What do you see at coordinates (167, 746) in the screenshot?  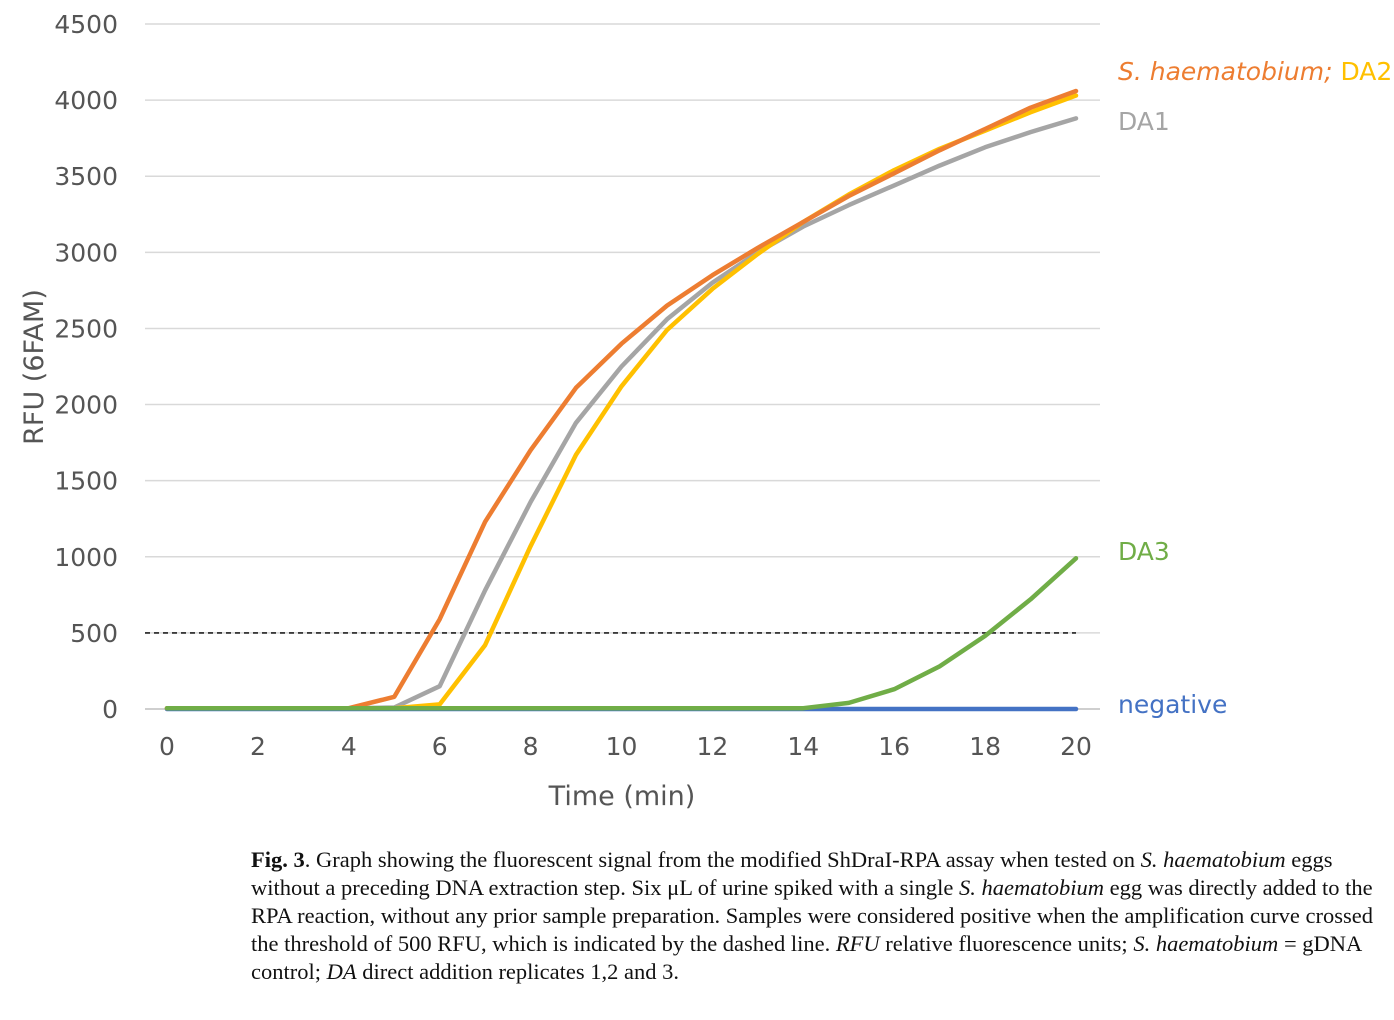 I see `x-tick-label-0: 0` at bounding box center [167, 746].